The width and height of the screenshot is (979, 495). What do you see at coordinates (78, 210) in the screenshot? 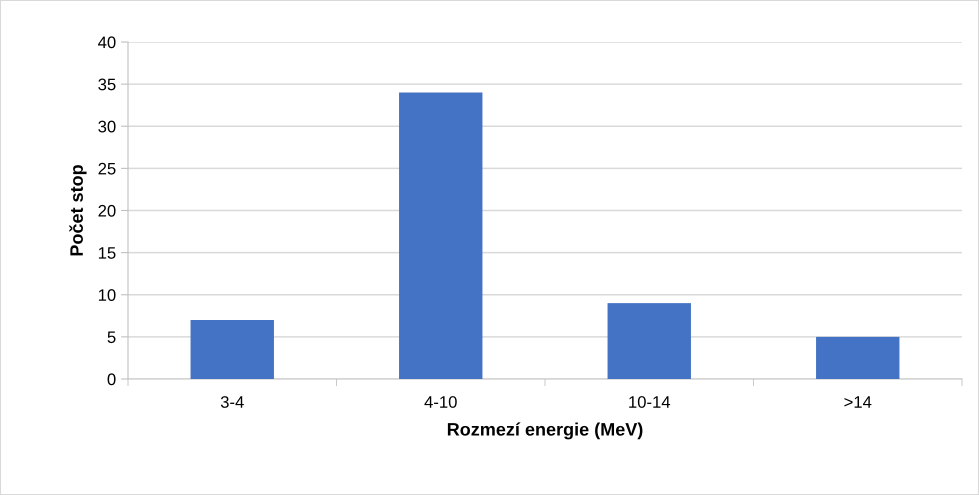
I see `y-axis-title: Počet stop` at bounding box center [78, 210].